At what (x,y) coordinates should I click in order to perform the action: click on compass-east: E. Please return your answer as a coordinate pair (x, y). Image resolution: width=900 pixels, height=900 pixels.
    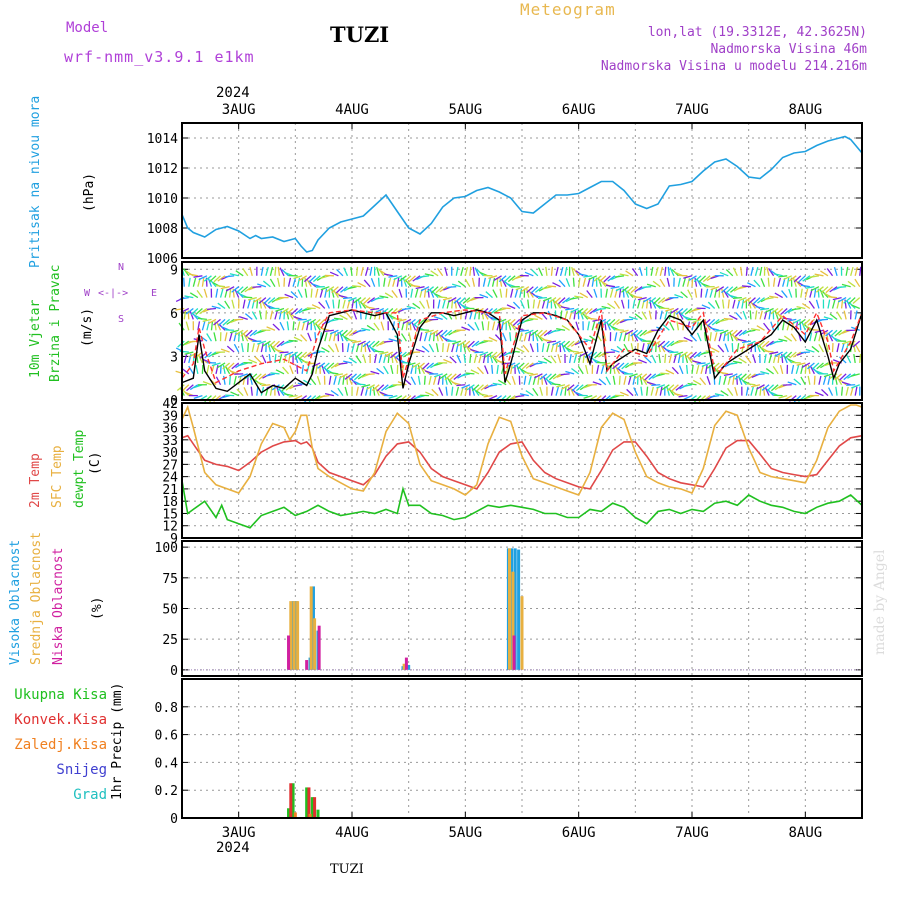
    Looking at the image, I should click on (154, 293).